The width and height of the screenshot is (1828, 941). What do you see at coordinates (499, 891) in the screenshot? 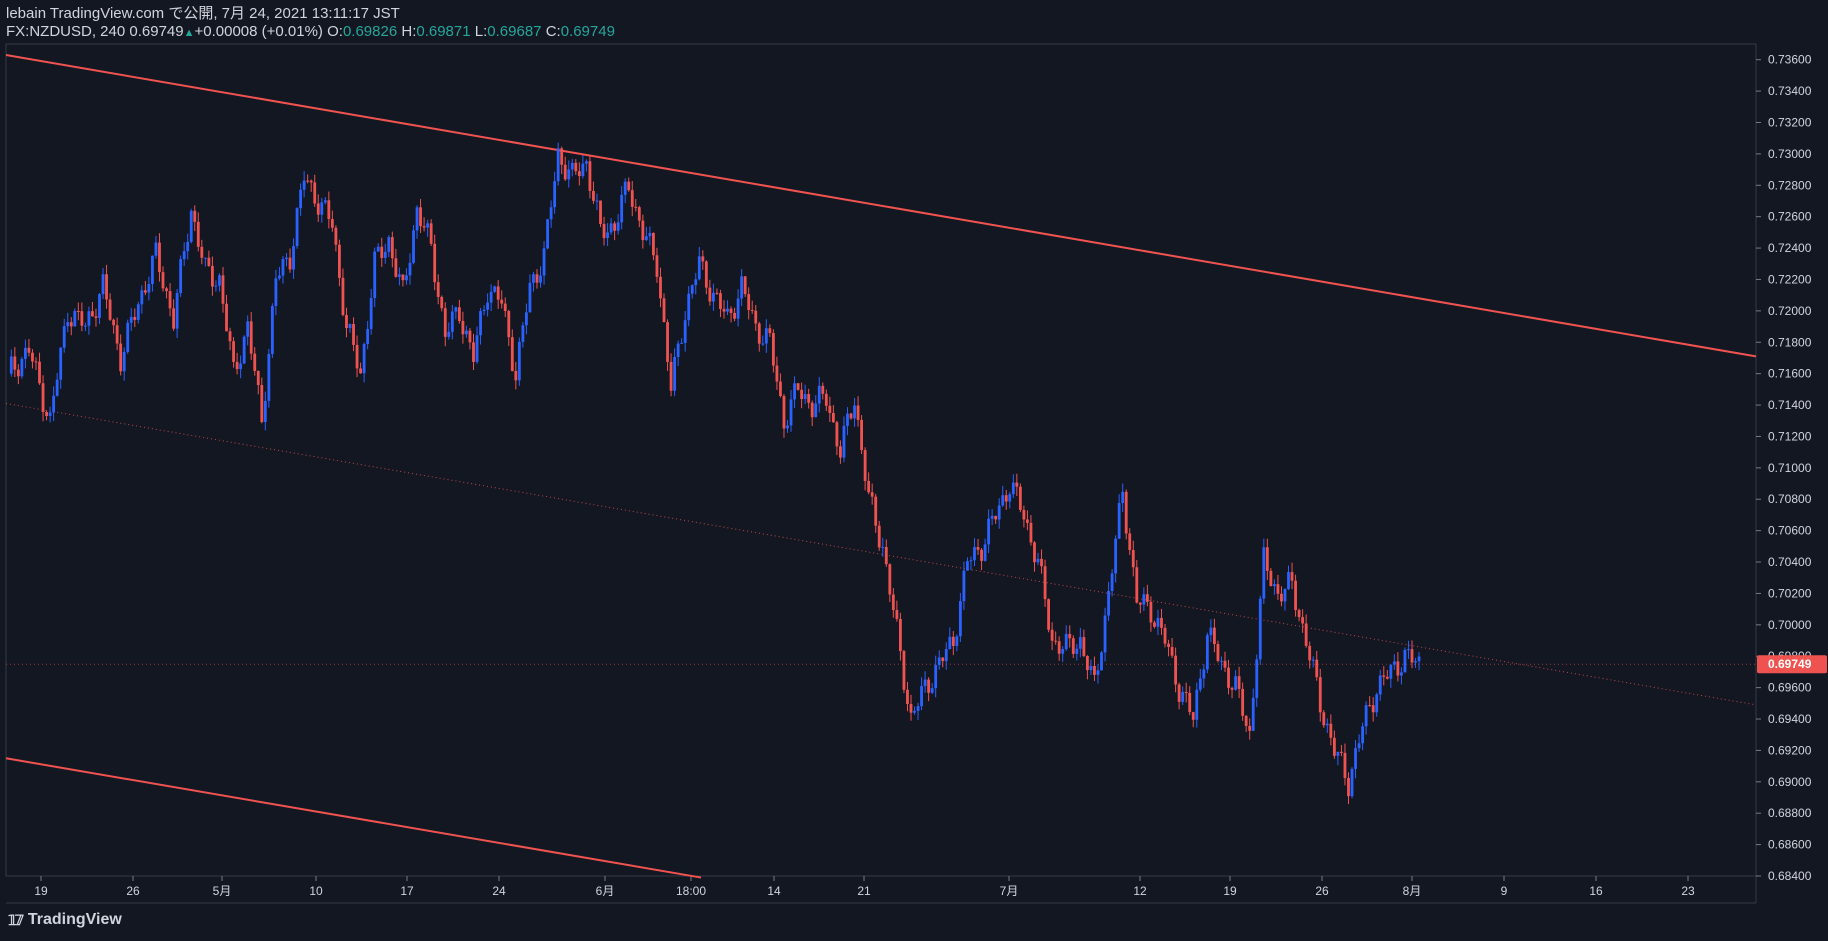
I see `x-tick-label: 24` at bounding box center [499, 891].